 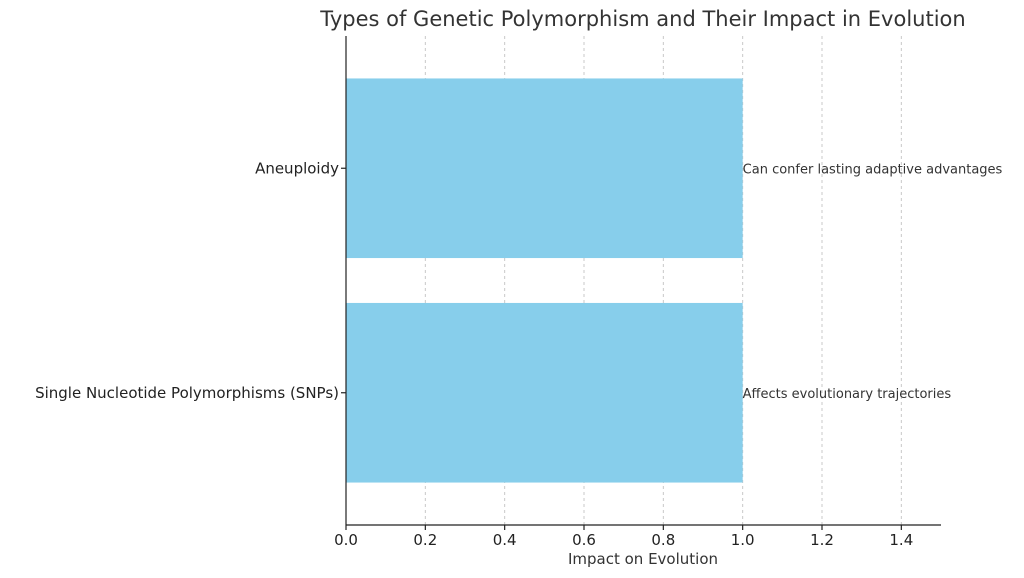 I want to click on x-tick-label: 0.4, so click(x=505, y=540).